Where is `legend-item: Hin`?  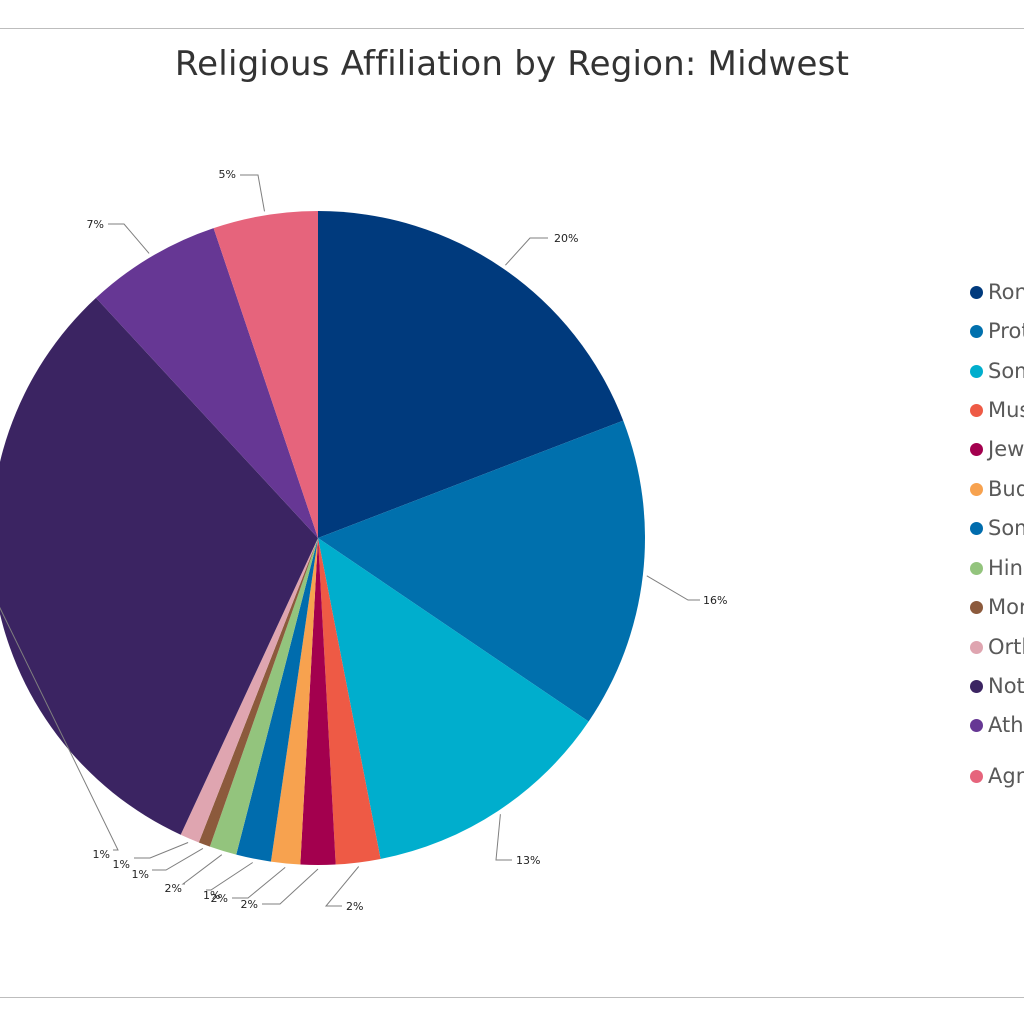 legend-item: Hin is located at coordinates (996, 568).